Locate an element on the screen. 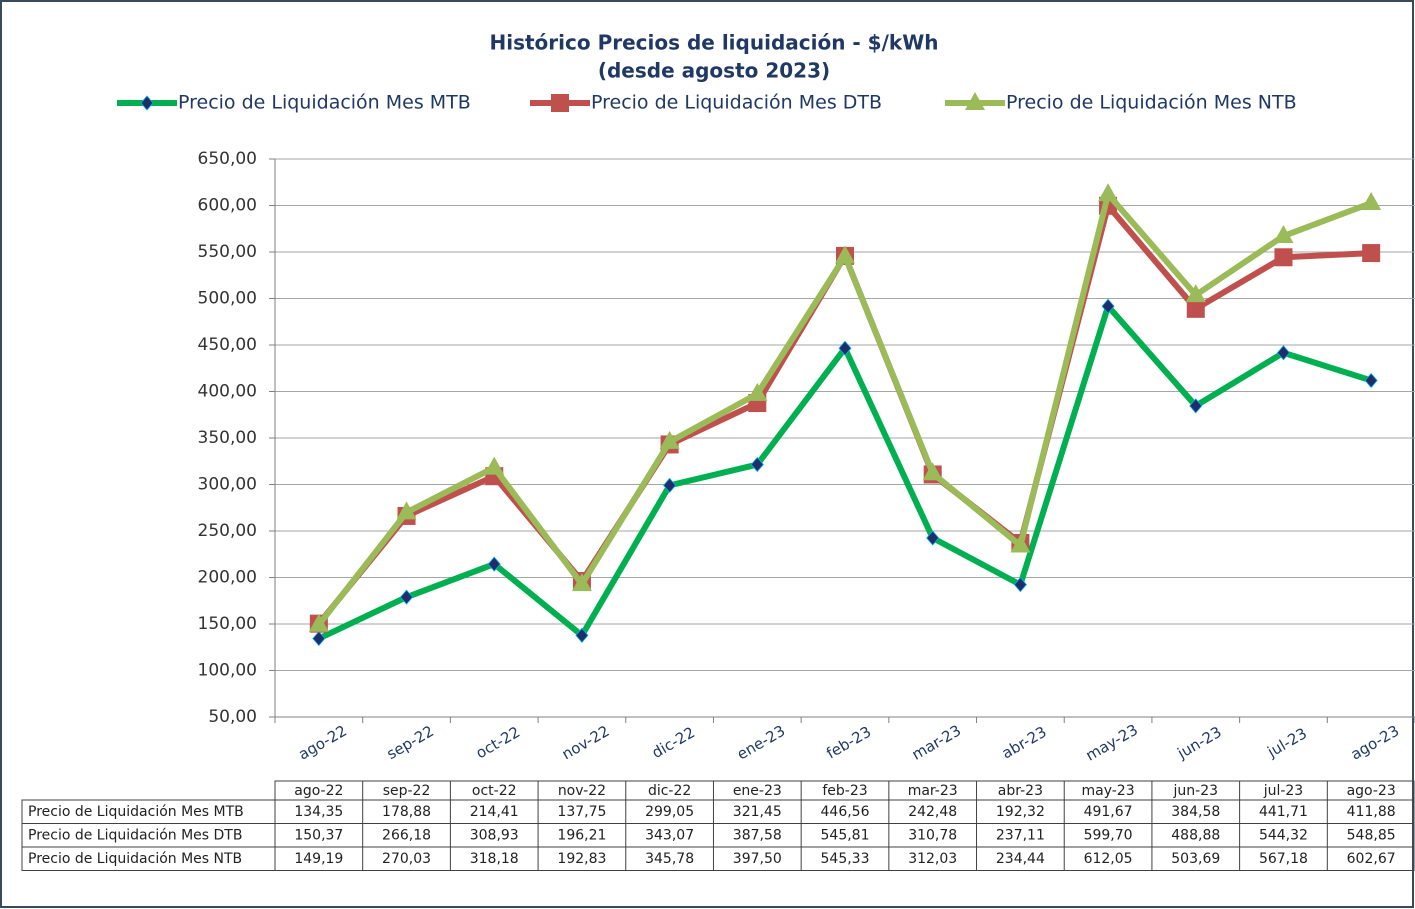 The width and height of the screenshot is (1415, 909). table-cell: 192,32 is located at coordinates (1020, 812).